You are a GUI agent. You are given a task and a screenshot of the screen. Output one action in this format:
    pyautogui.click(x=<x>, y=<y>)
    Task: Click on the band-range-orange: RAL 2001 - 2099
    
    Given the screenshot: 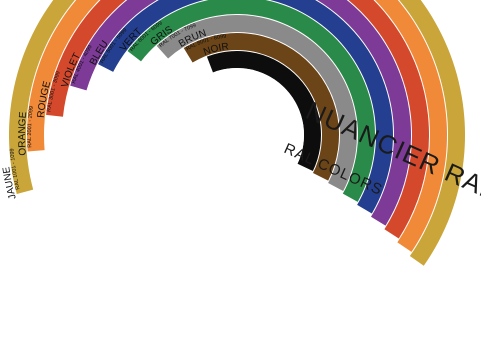 What is the action you would take?
    pyautogui.click(x=31, y=127)
    